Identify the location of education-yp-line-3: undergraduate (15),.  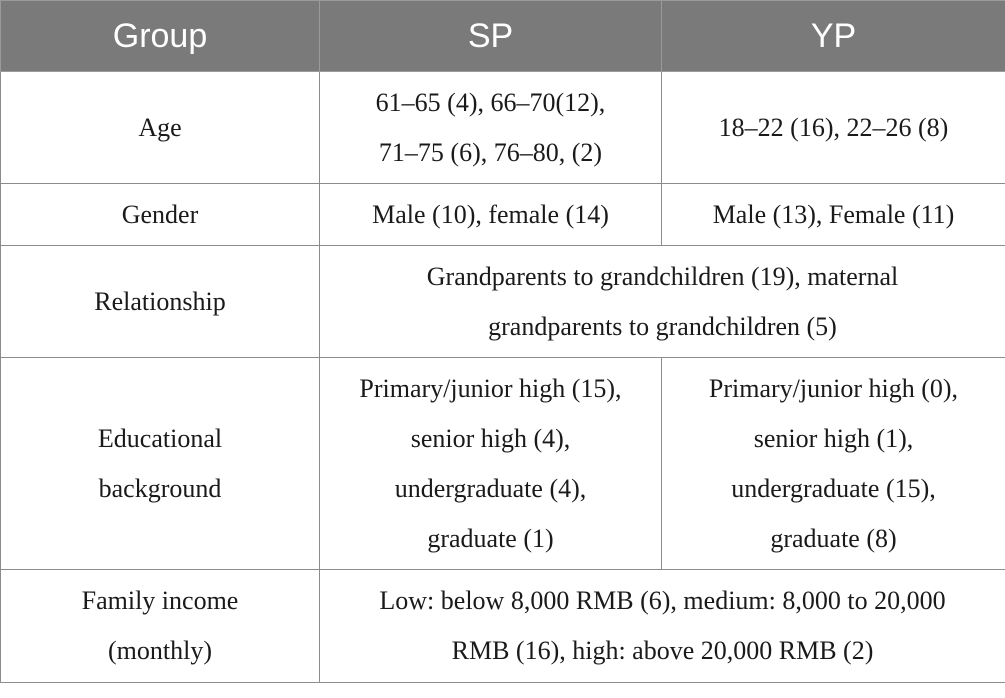
(833, 488).